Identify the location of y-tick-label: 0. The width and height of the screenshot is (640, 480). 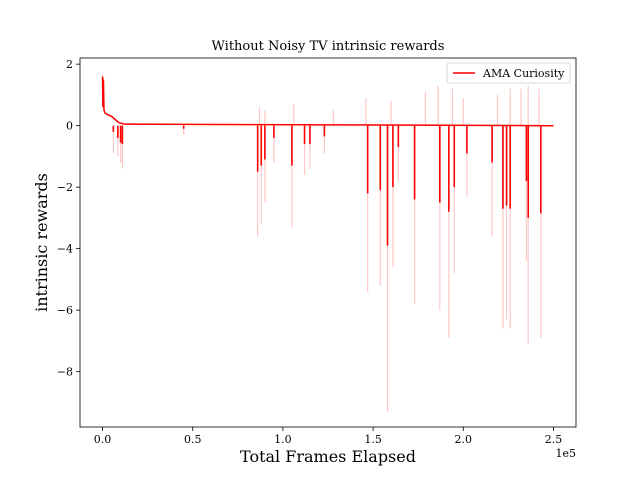
(69, 126).